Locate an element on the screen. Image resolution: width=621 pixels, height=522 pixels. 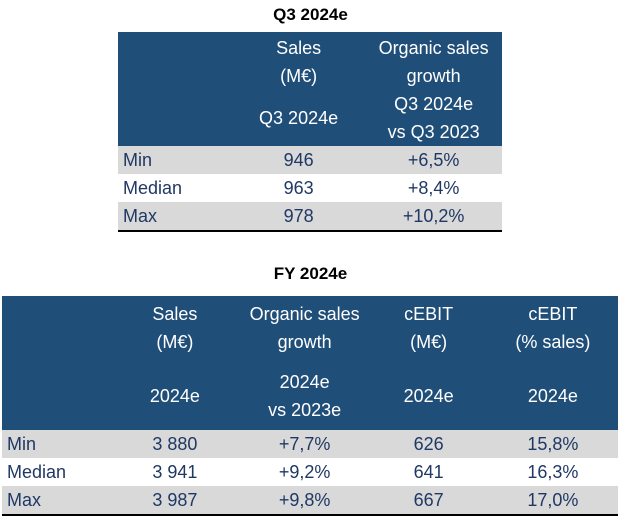
q3-header-growth-period2: vs Q3 2023 is located at coordinates (433, 132).